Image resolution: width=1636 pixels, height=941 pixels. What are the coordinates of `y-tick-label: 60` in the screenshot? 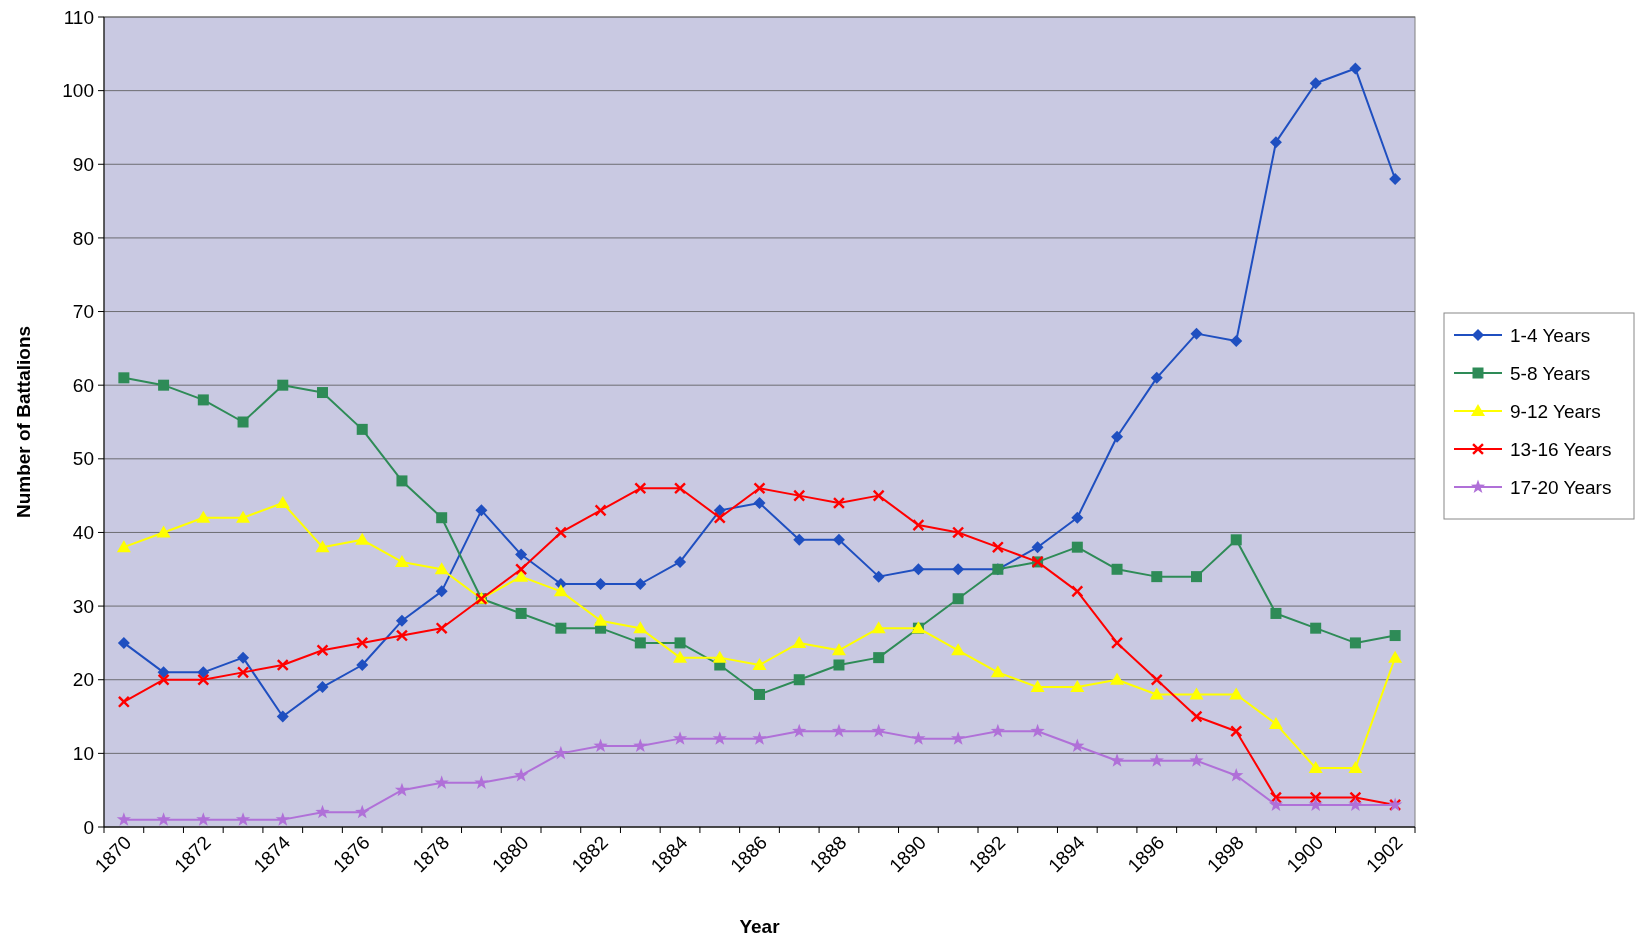 It's located at (83, 385).